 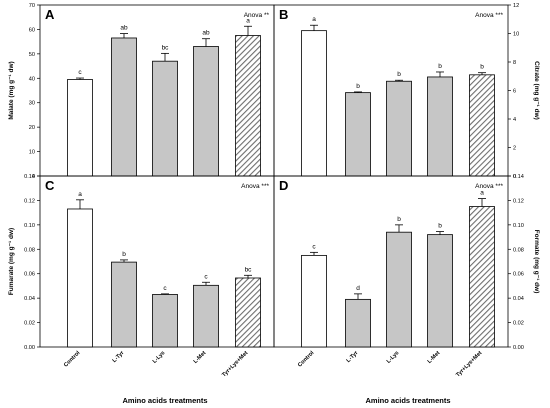 I want to click on y-tick-label: 70, so click(x=32, y=6).